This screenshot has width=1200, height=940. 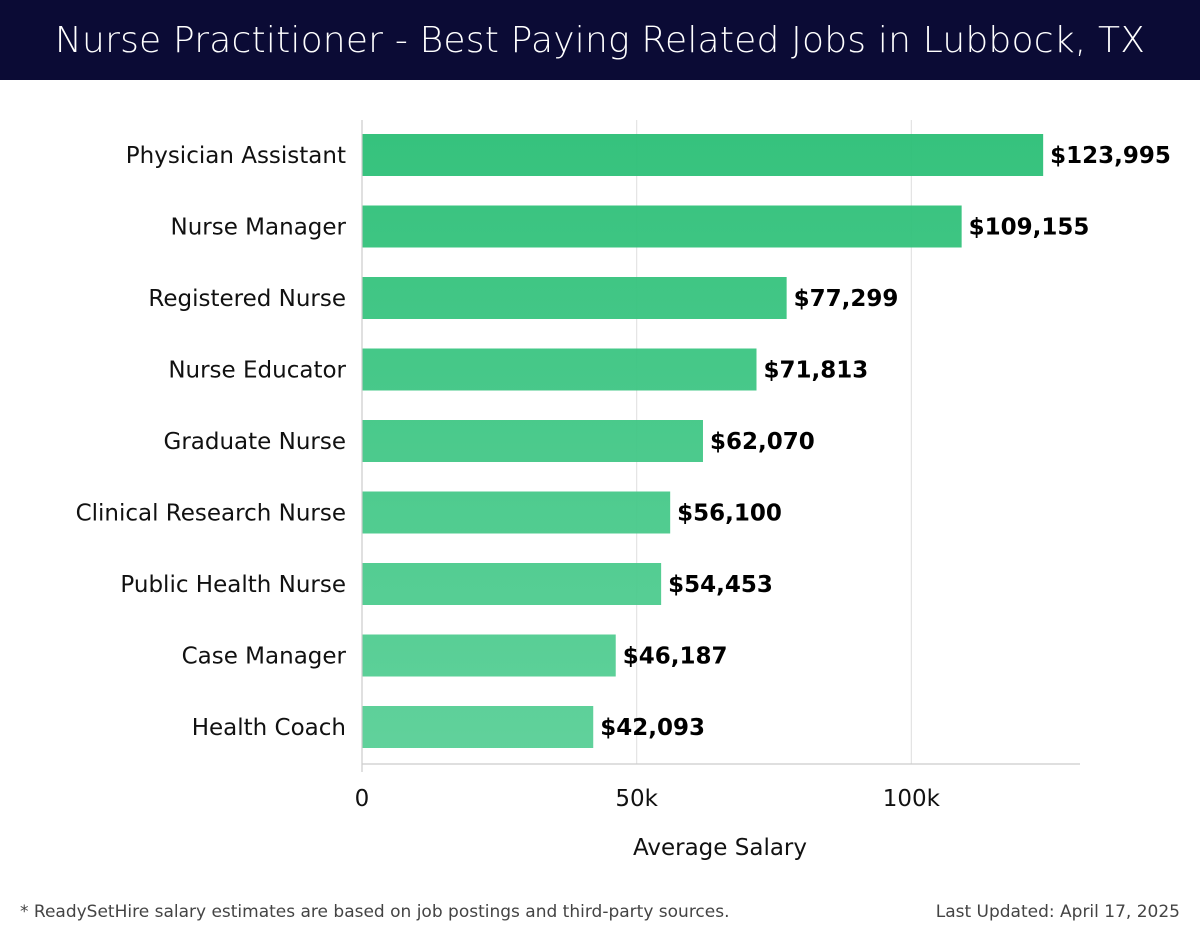 I want to click on value-label: $123,995, so click(x=1110, y=156).